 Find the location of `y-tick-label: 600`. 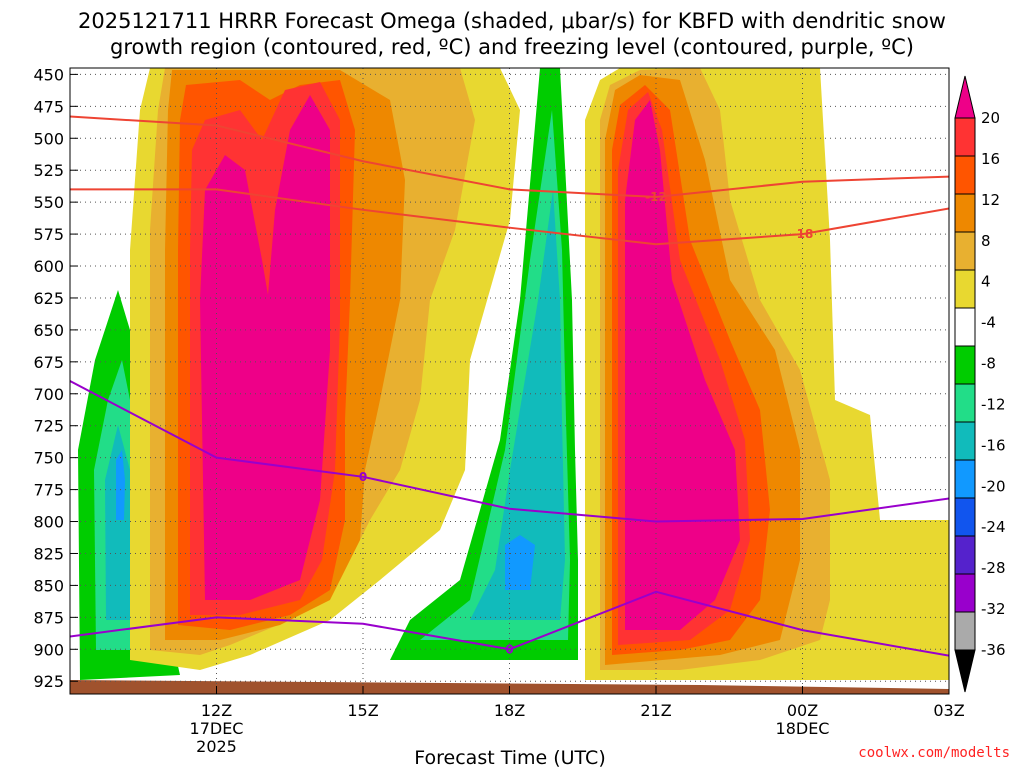

y-tick-label: 600 is located at coordinates (48, 266).